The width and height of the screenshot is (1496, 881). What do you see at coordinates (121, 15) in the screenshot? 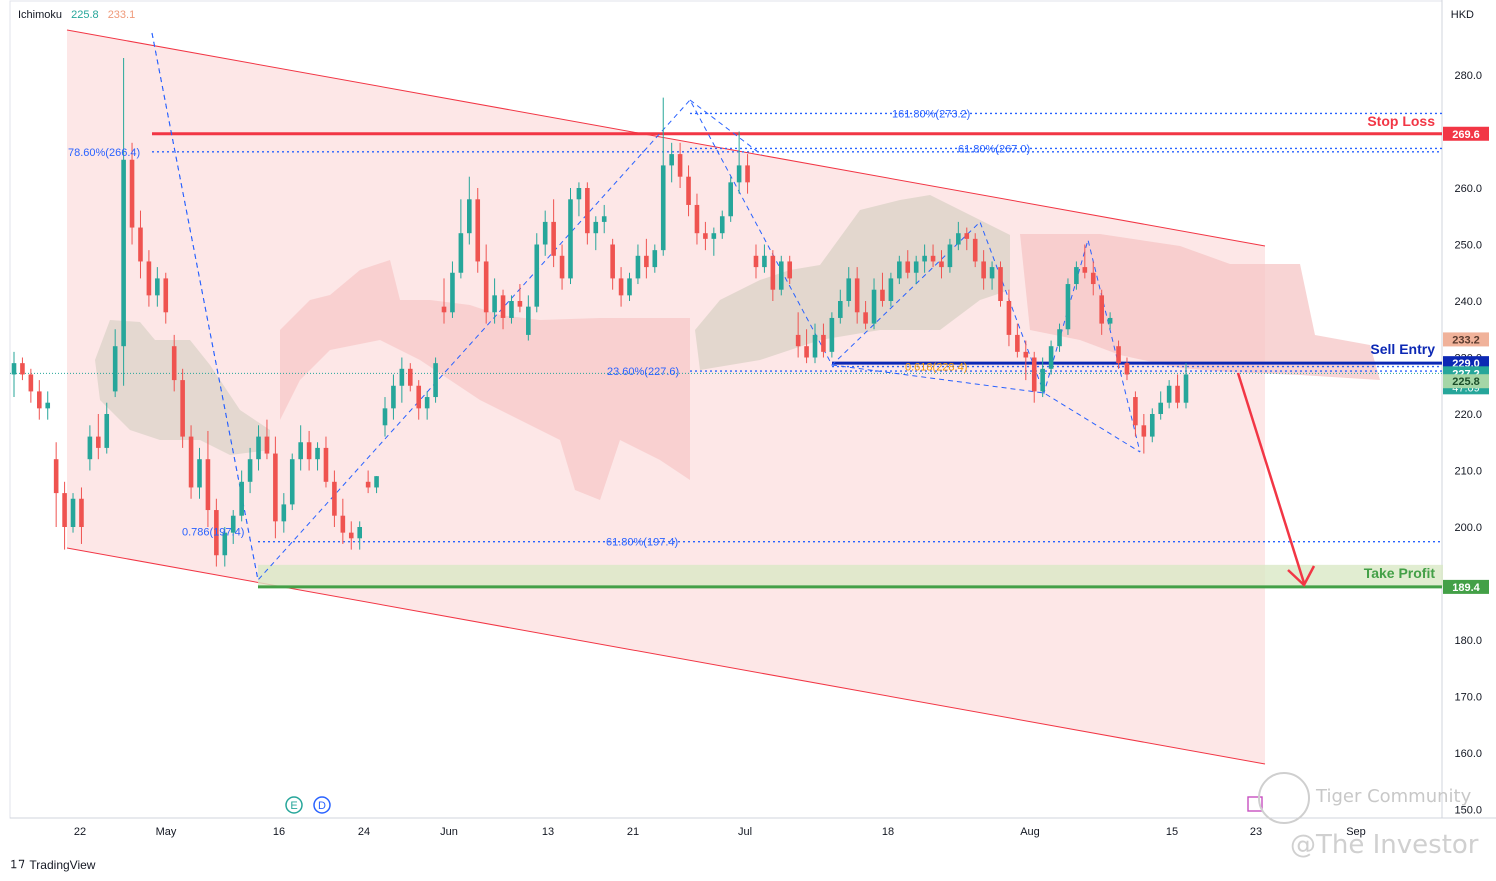
I see `indicator-value-2: 233.1` at bounding box center [121, 15].